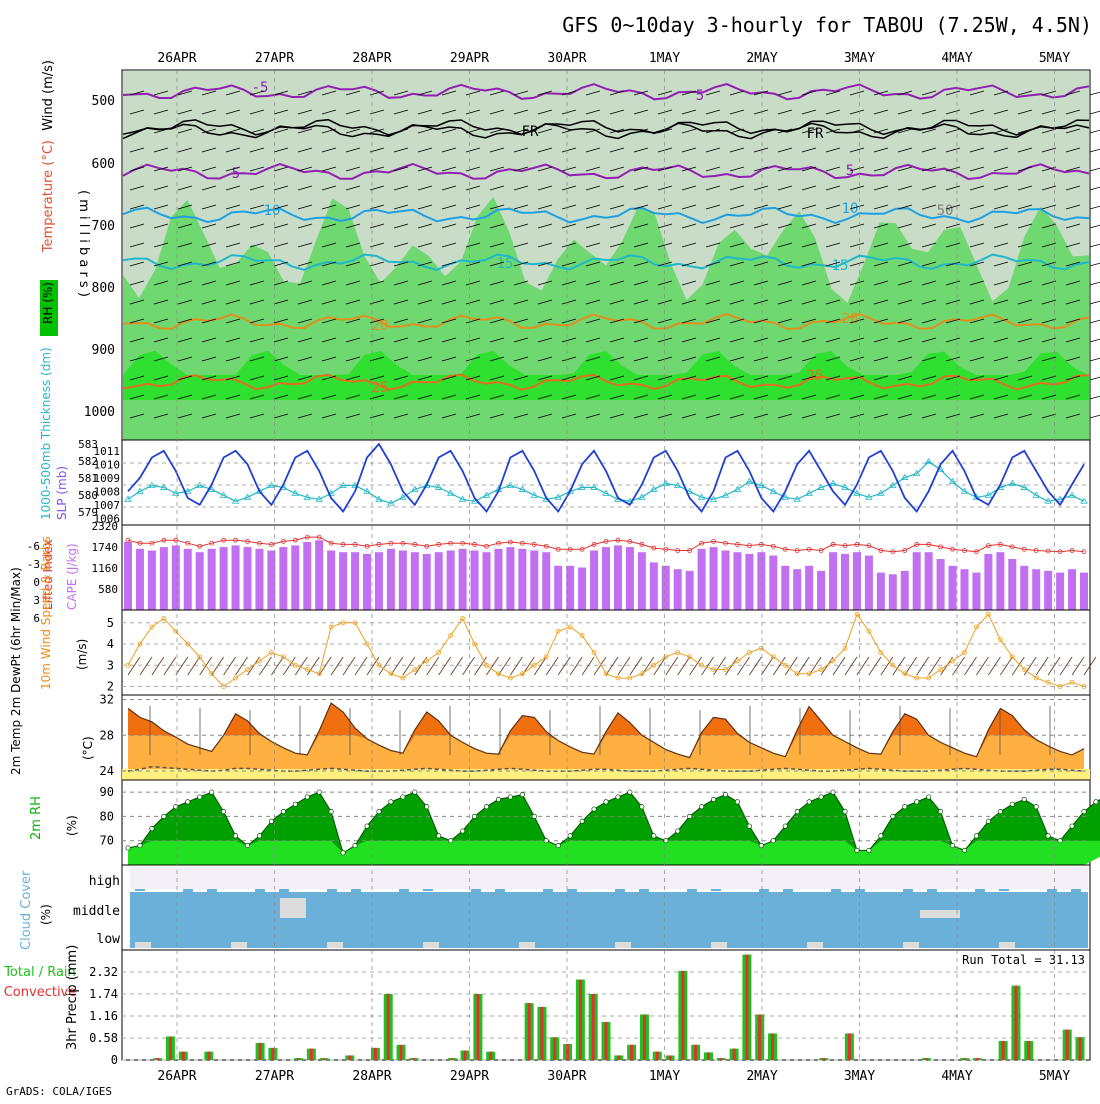 The width and height of the screenshot is (1100, 1104). Describe the element at coordinates (72, 576) in the screenshot. I see `cape-axis-label: CAPE (J/kg)` at that location.